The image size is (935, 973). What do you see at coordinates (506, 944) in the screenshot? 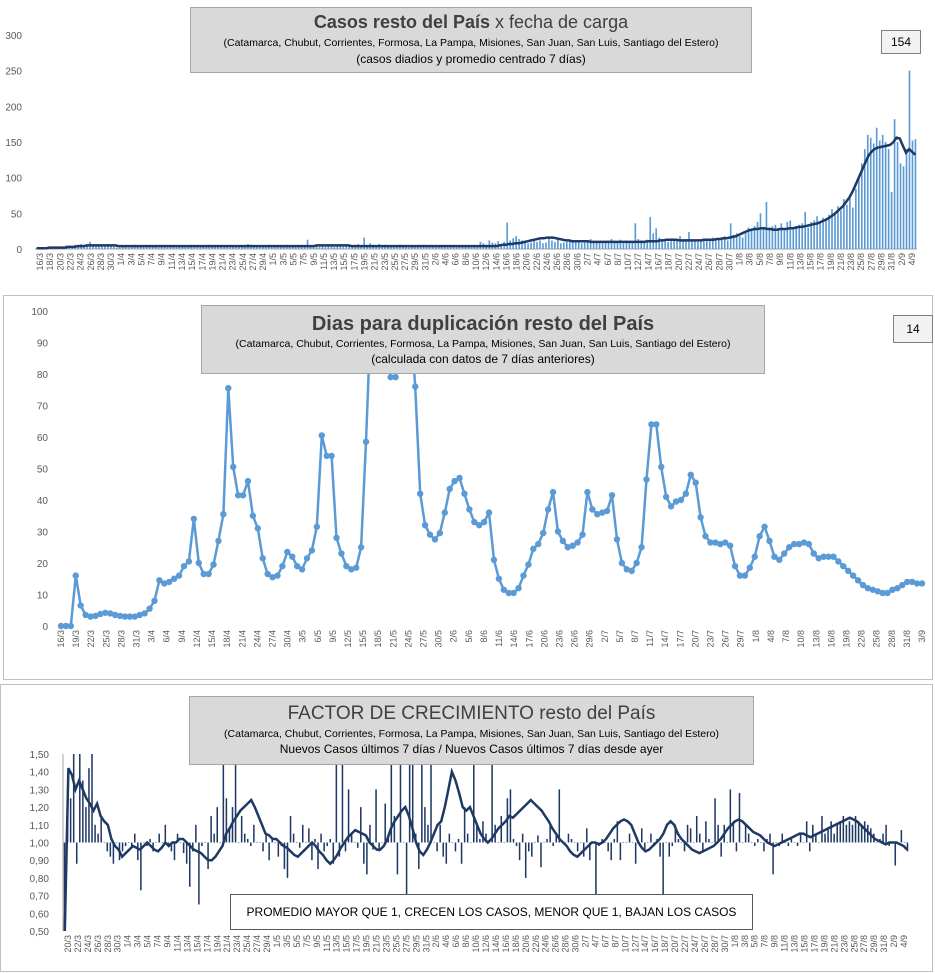
I see `chart-factor-xtick: 16/6` at bounding box center [506, 944].